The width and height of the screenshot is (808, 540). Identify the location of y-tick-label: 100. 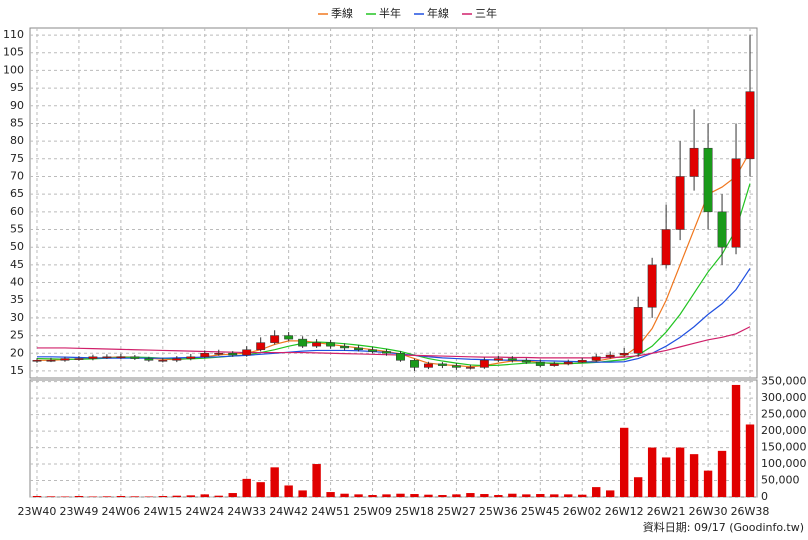
(13, 69).